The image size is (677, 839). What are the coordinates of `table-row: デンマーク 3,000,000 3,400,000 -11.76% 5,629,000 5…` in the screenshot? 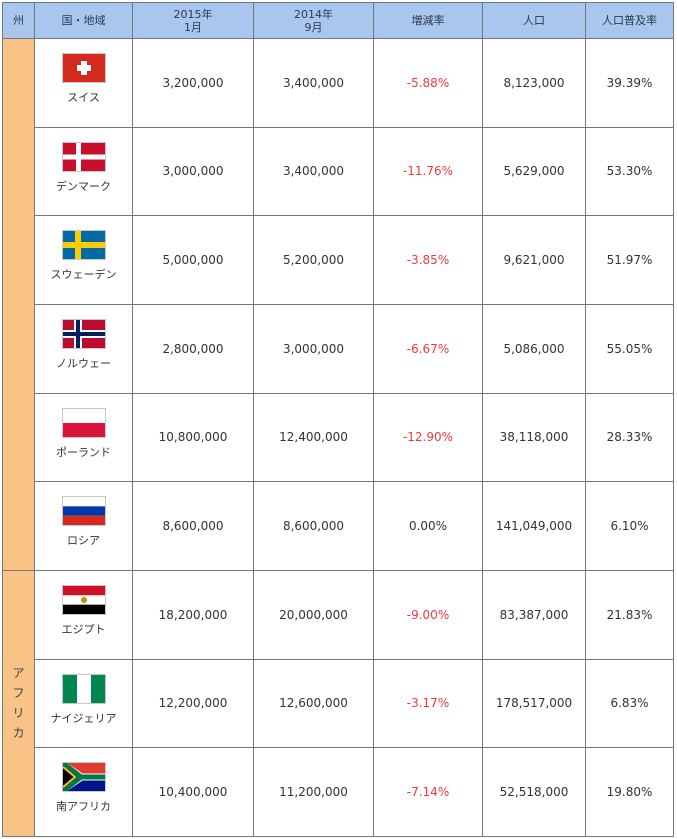 It's located at (338, 171).